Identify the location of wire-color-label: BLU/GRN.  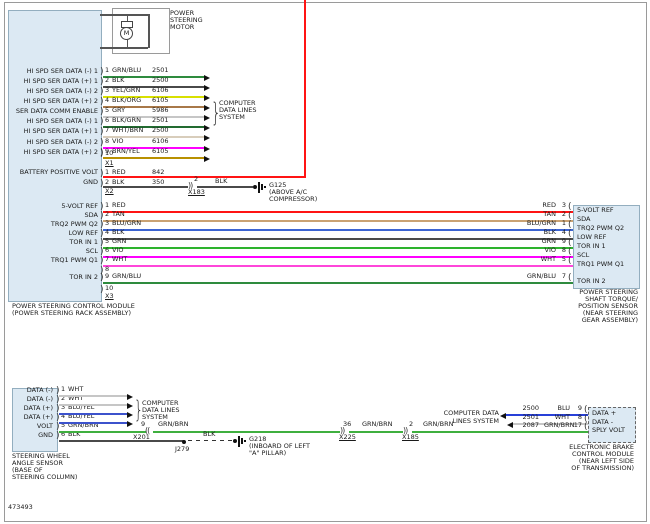
(127, 223).